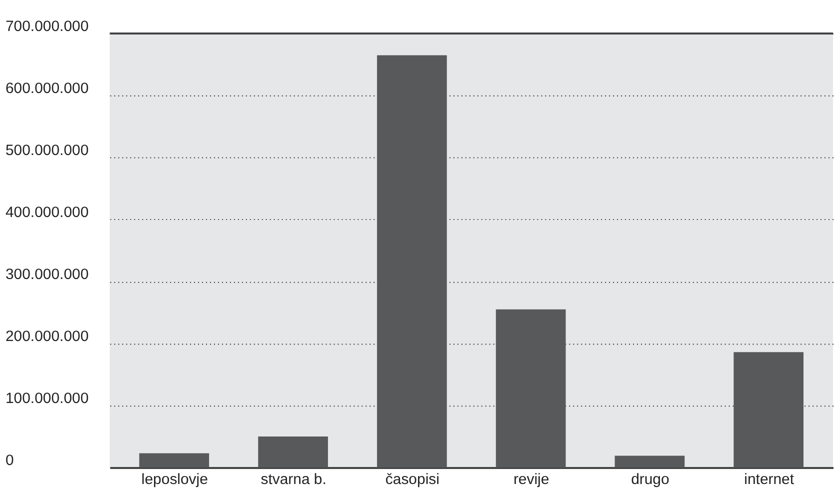 The width and height of the screenshot is (839, 500). Describe the element at coordinates (293, 479) in the screenshot. I see `x-tick-label: stvarna b.` at that location.